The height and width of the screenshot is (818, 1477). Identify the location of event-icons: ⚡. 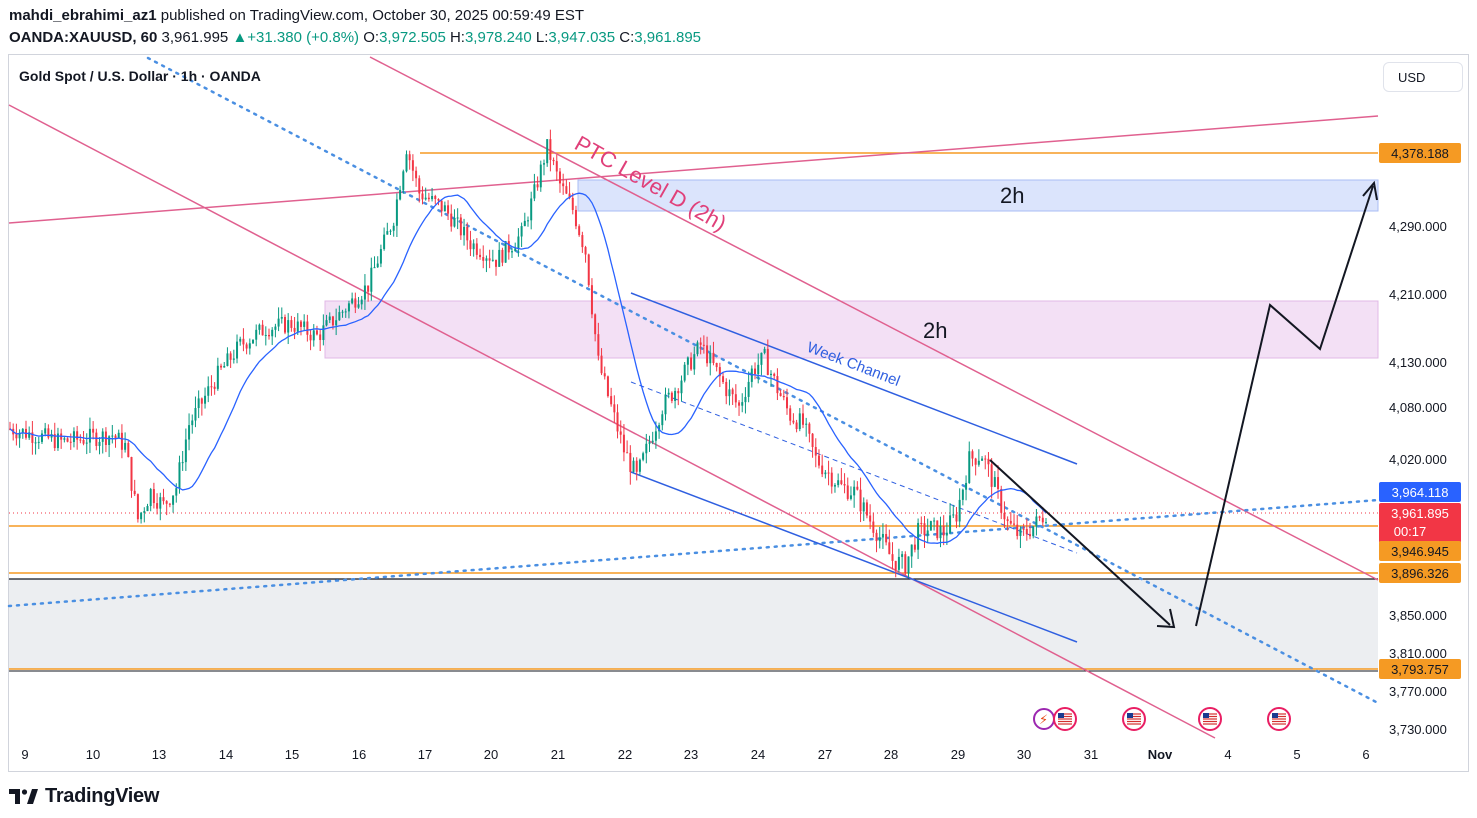
(1162, 719).